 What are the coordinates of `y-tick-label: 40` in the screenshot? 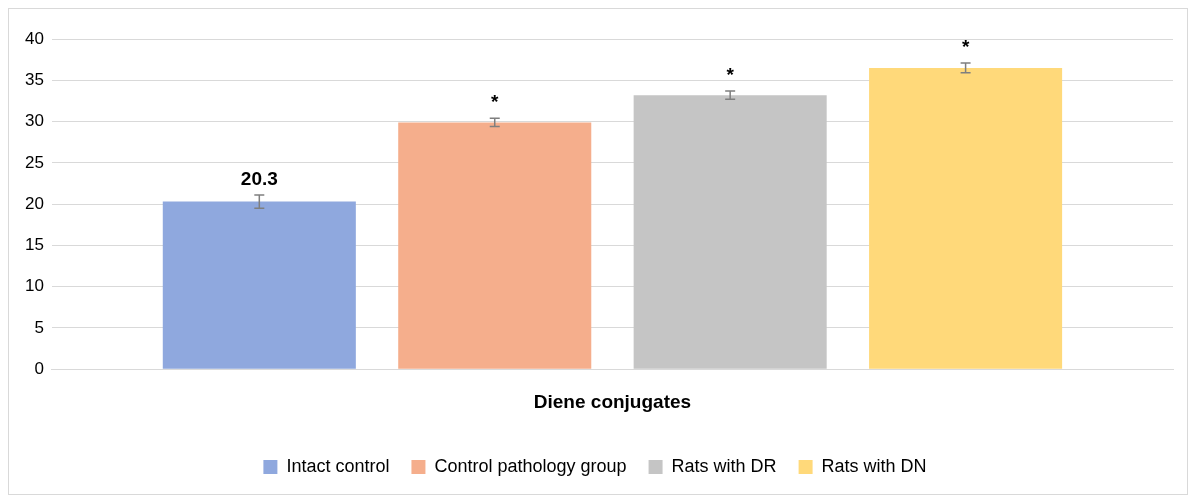 It's located at (34, 38).